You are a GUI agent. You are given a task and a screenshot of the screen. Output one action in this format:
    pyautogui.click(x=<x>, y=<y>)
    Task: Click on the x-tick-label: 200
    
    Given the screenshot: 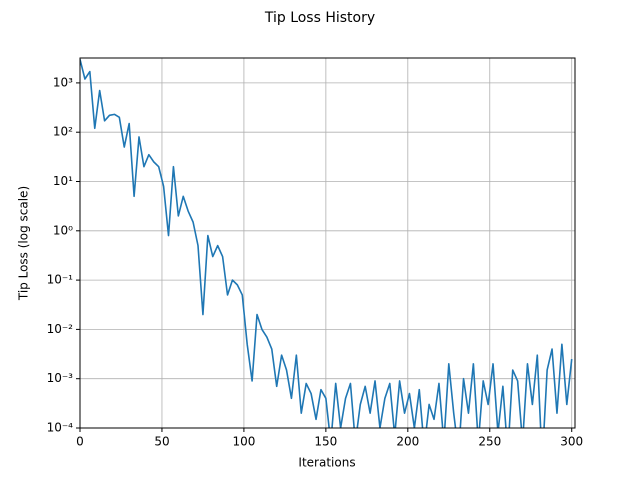 What is the action you would take?
    pyautogui.click(x=407, y=442)
    